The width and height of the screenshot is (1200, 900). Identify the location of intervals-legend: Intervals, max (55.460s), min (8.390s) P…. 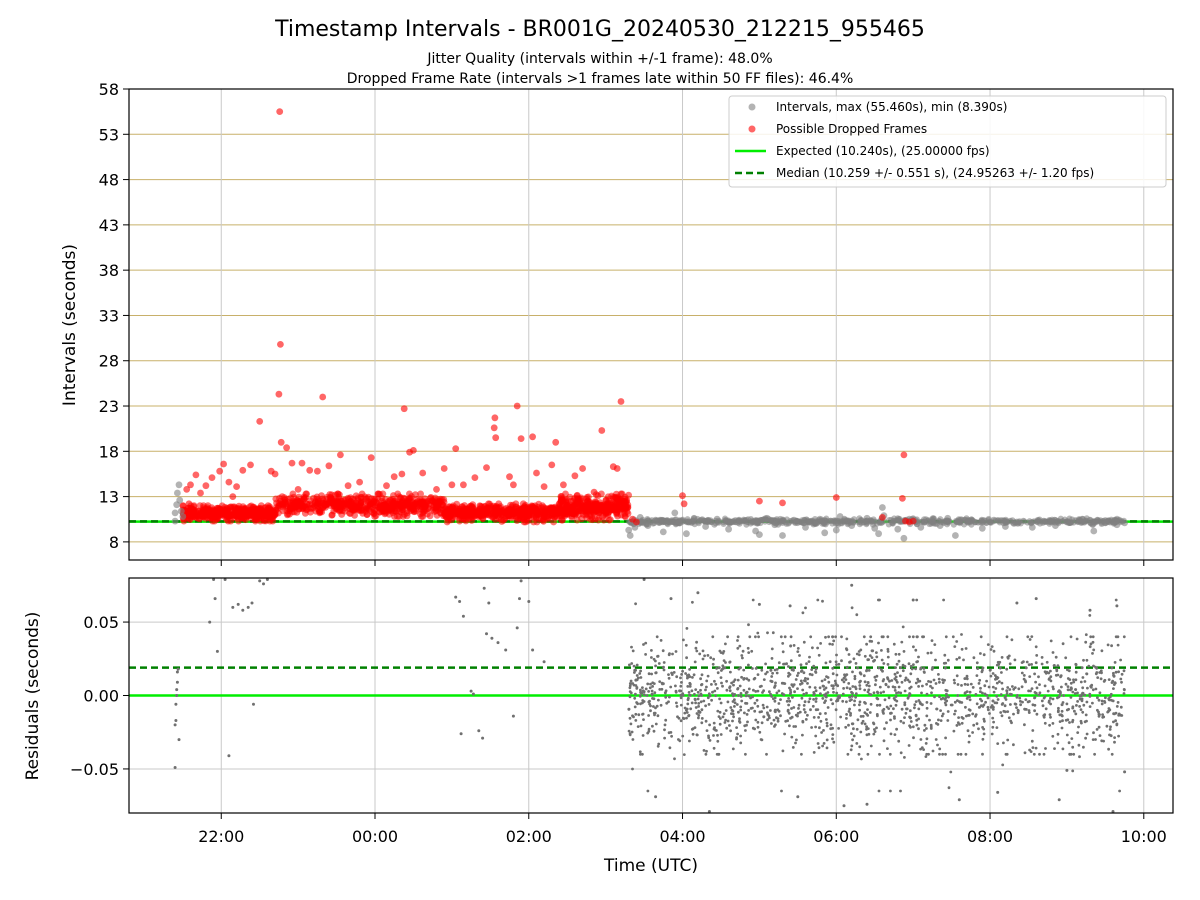
(947, 141).